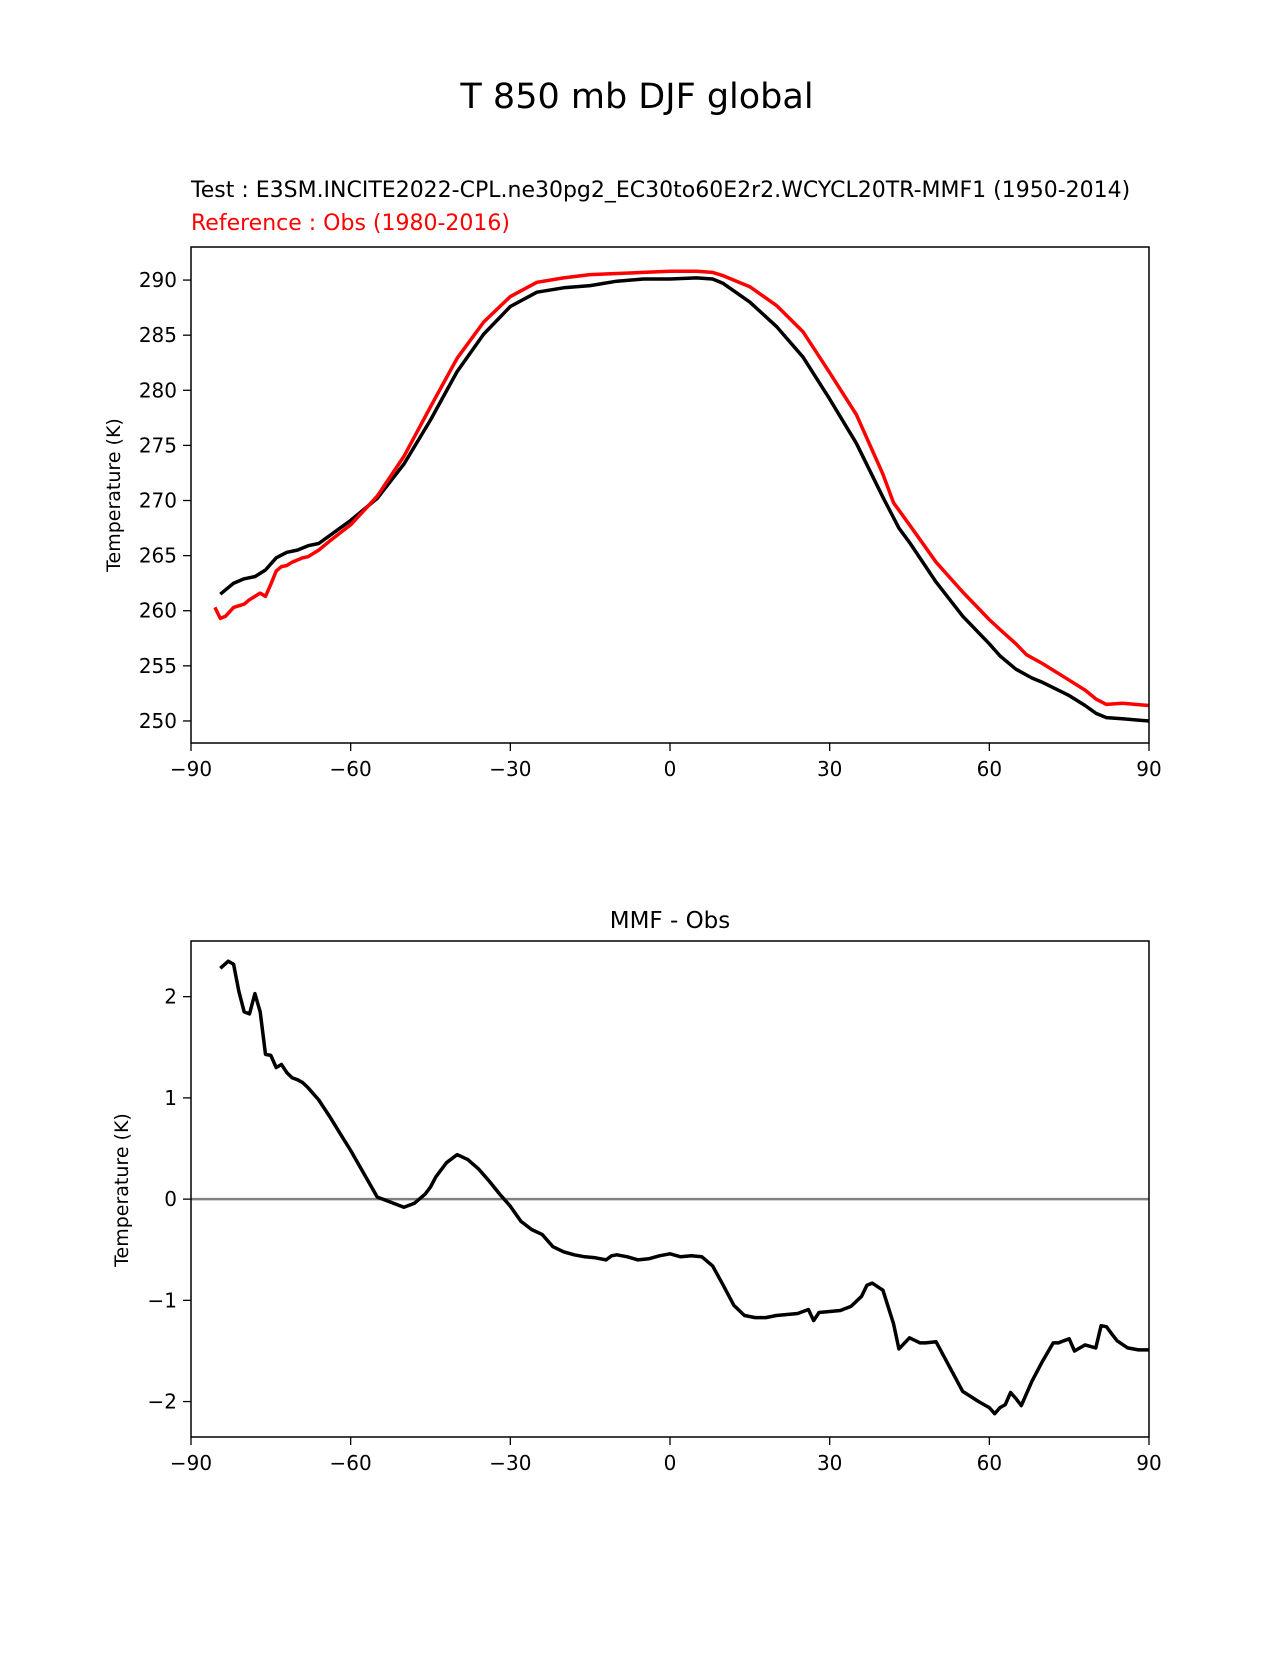  I want to click on panel-title: MMF - Obs, so click(670, 921).